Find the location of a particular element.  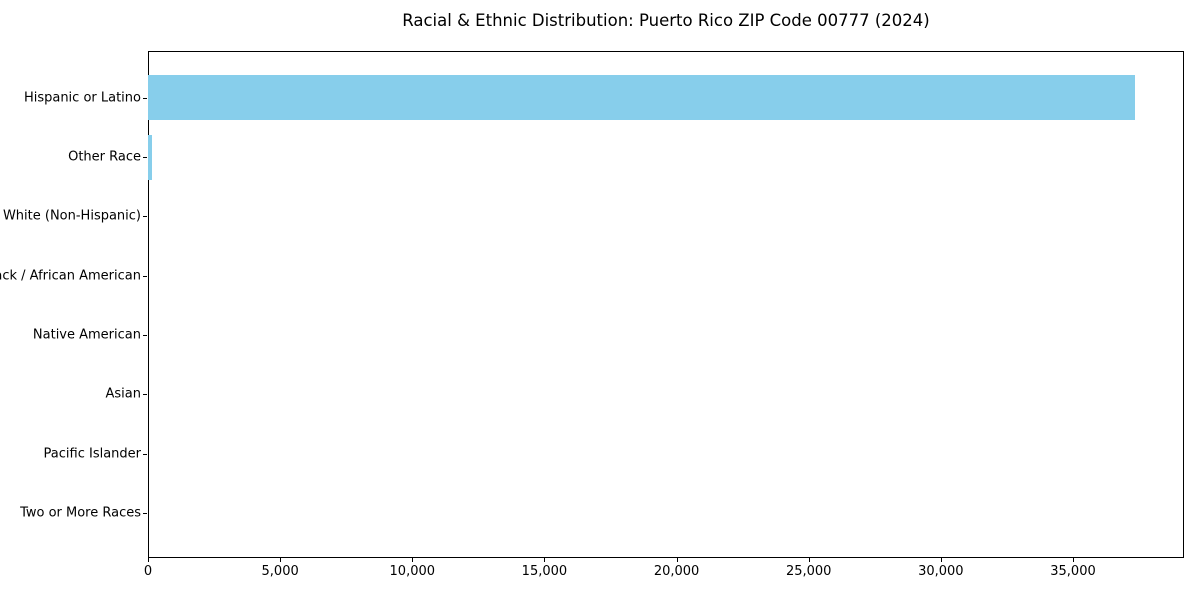

x-tick-label: 15,000 is located at coordinates (544, 571).